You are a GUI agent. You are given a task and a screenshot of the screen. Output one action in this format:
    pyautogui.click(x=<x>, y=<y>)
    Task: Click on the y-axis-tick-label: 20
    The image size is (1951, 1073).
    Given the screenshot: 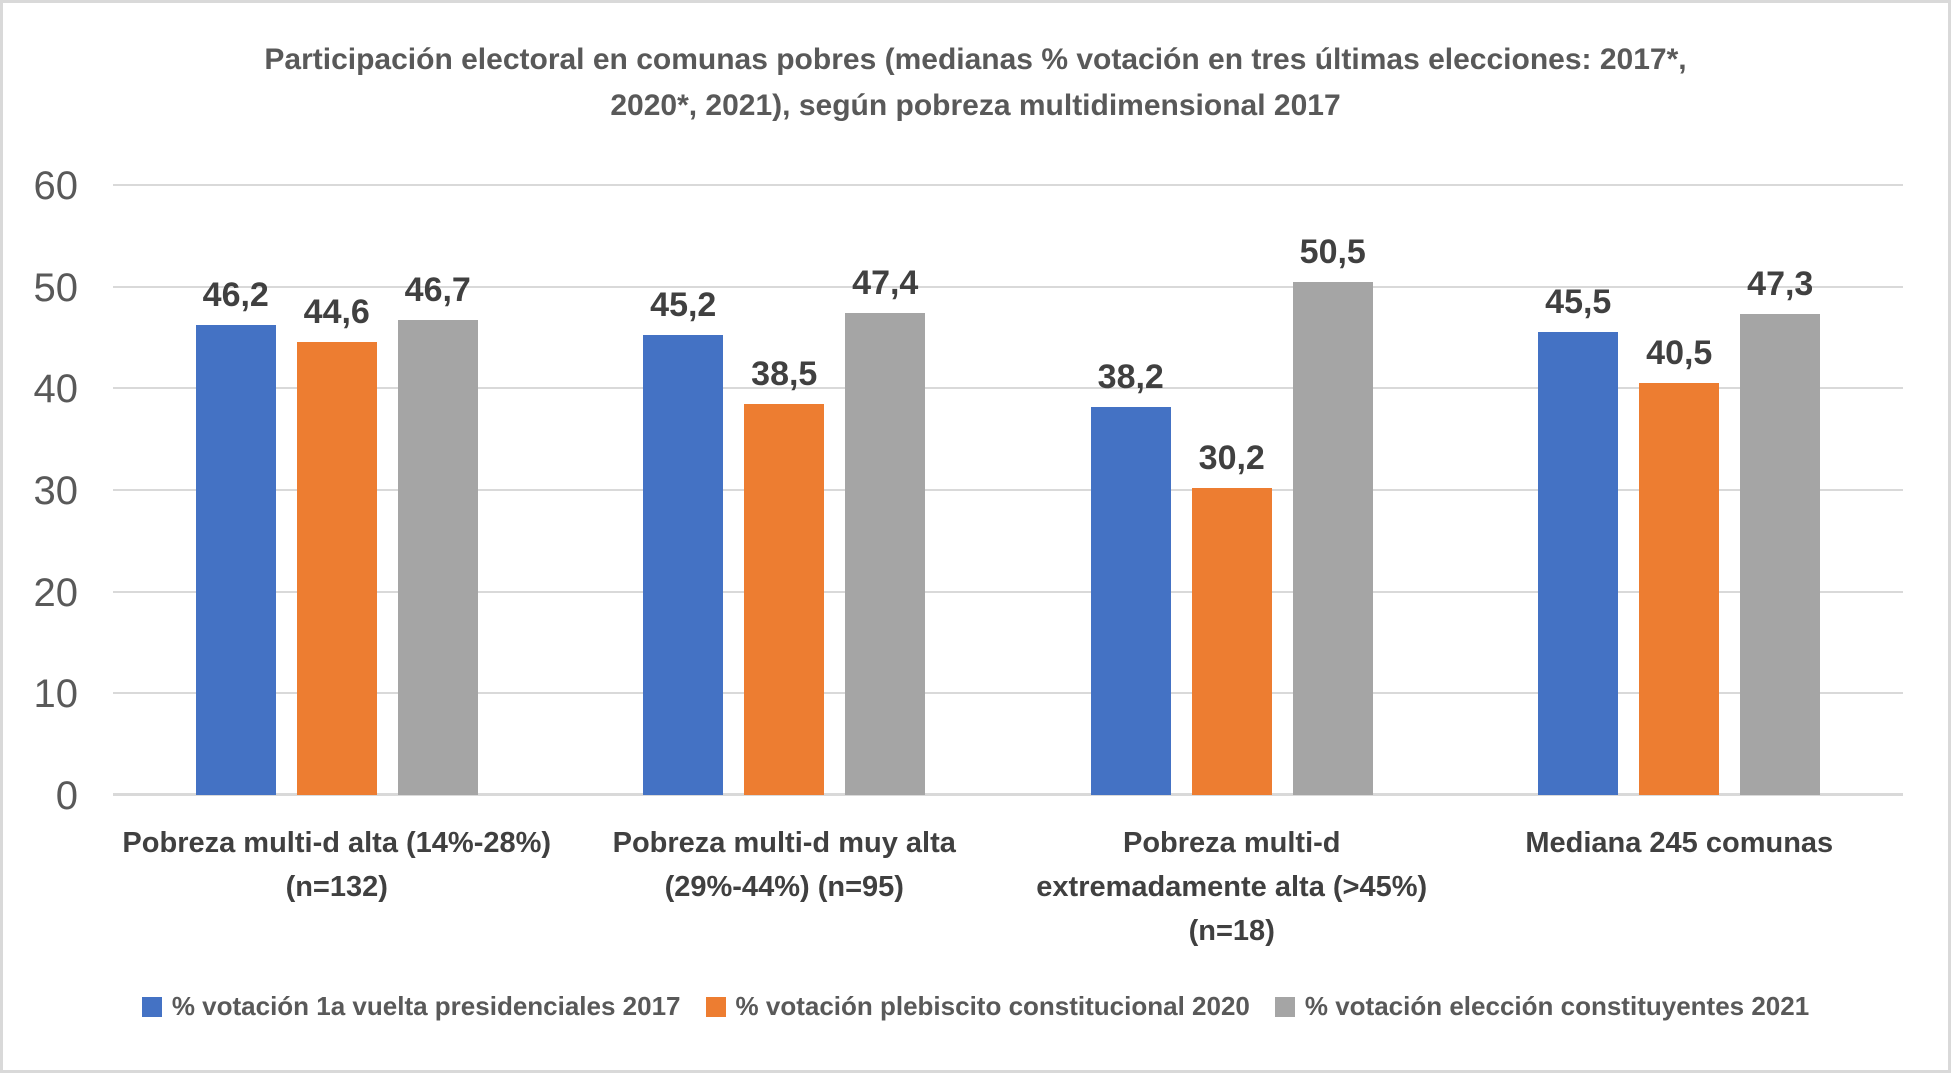 What is the action you would take?
    pyautogui.click(x=56, y=592)
    